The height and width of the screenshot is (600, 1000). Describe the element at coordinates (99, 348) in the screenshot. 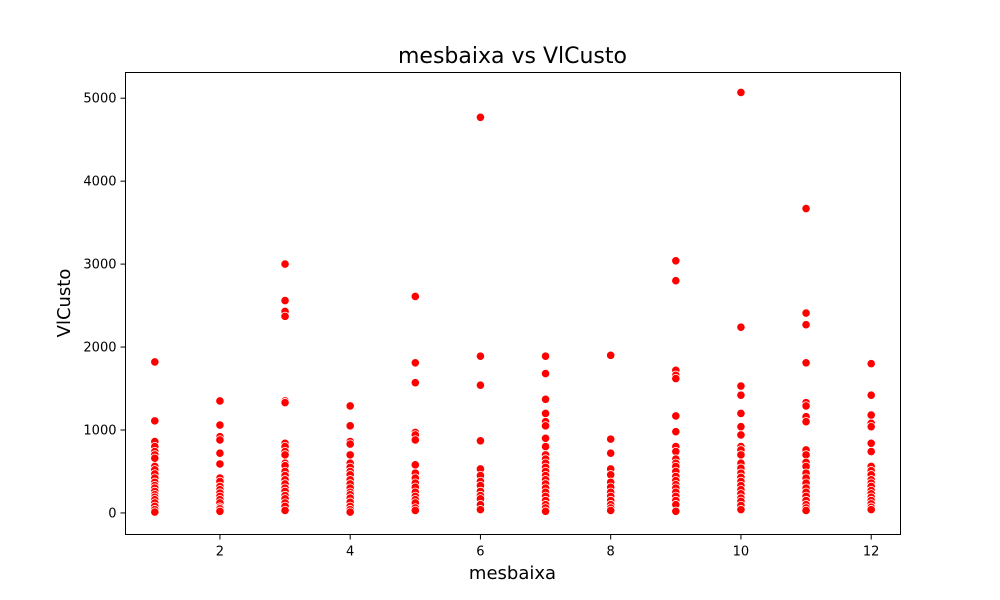

I see `y-tick-label: 2000` at that location.